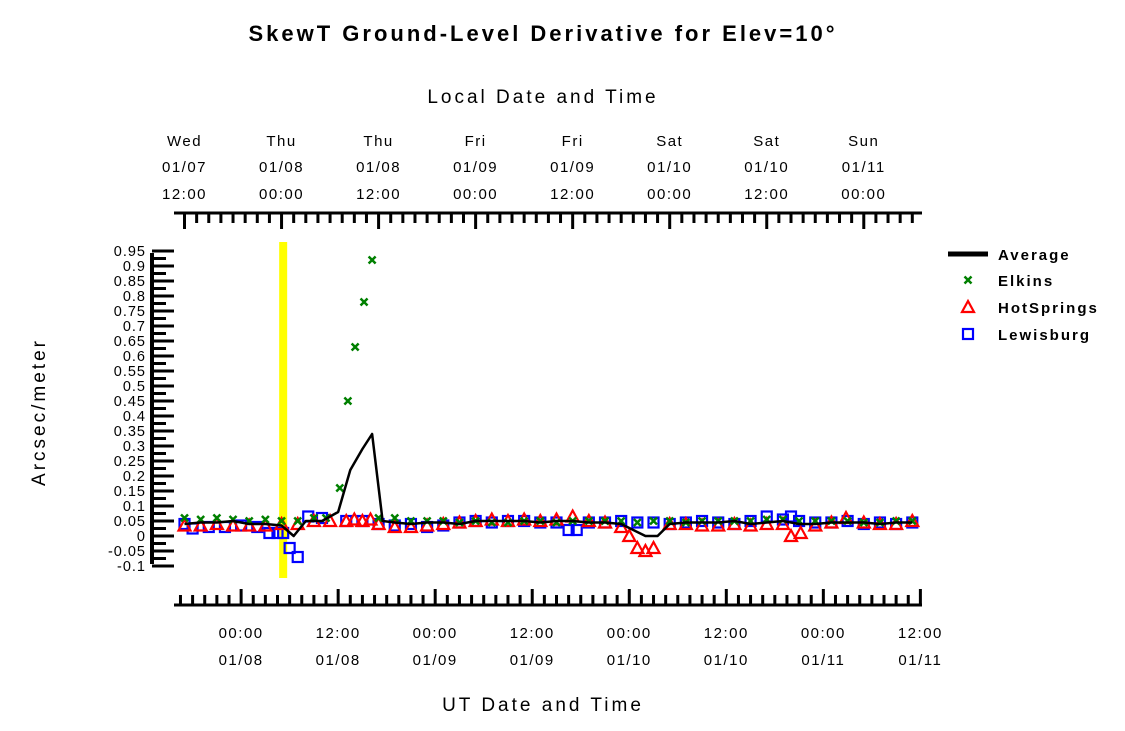  I want to click on y-tick-label: 0.3, so click(134, 447).